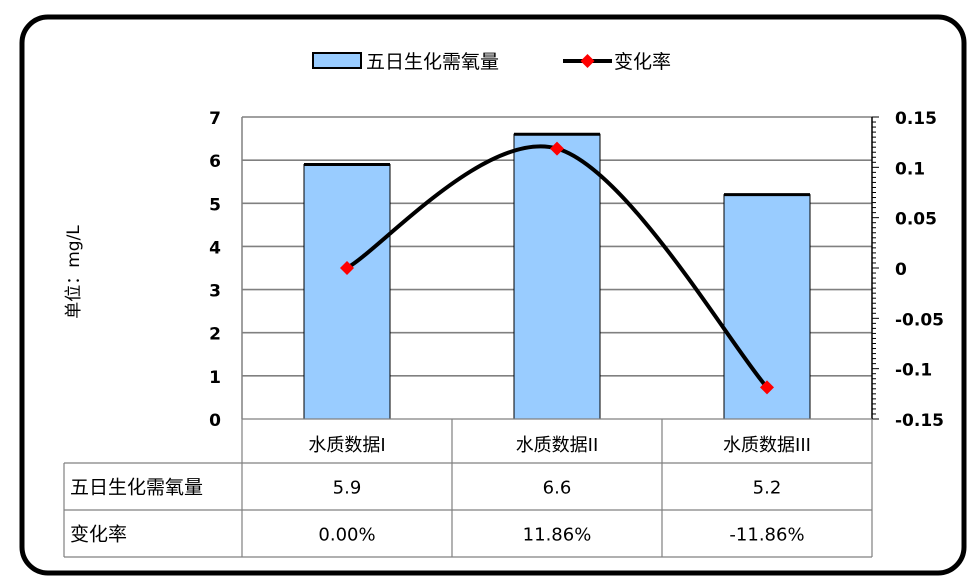 The width and height of the screenshot is (975, 579). Describe the element at coordinates (215, 335) in the screenshot. I see `y-tick-label: 2` at that location.